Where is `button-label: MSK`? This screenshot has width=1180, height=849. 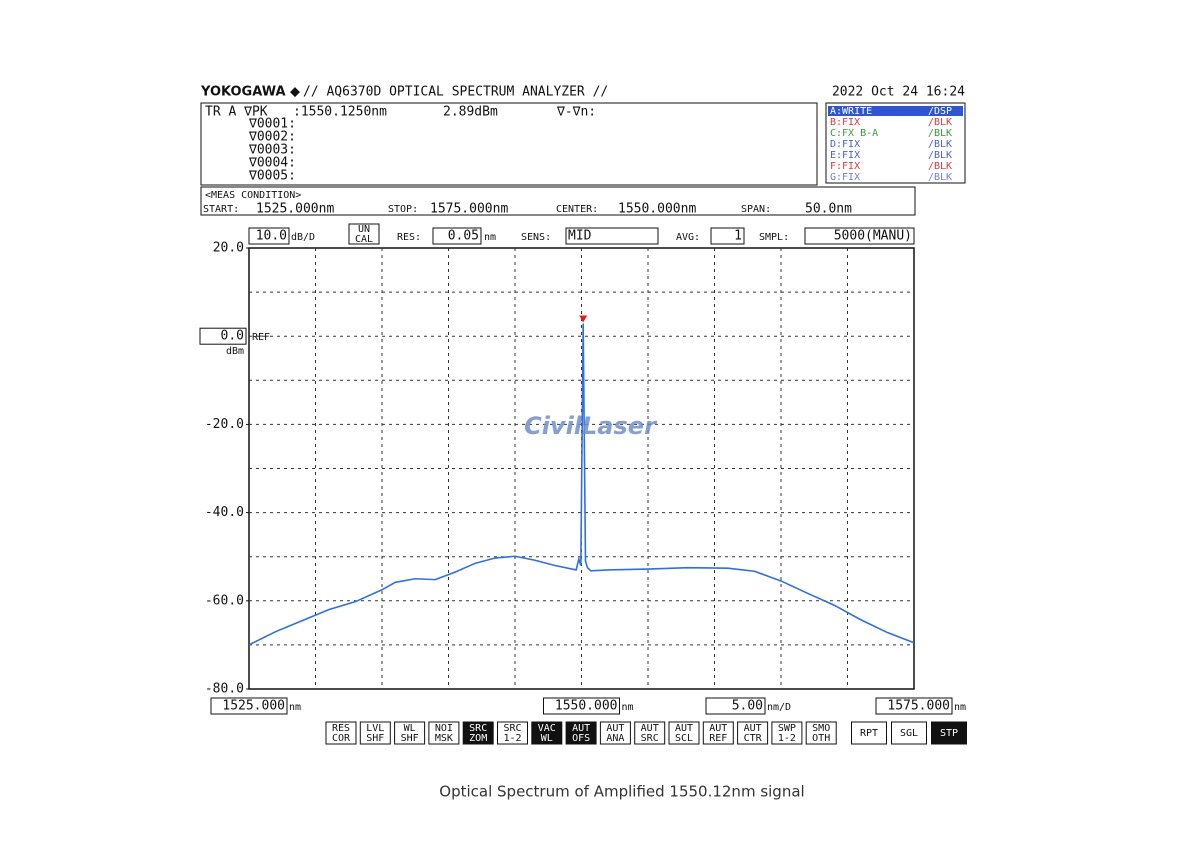 button-label: MSK is located at coordinates (444, 738).